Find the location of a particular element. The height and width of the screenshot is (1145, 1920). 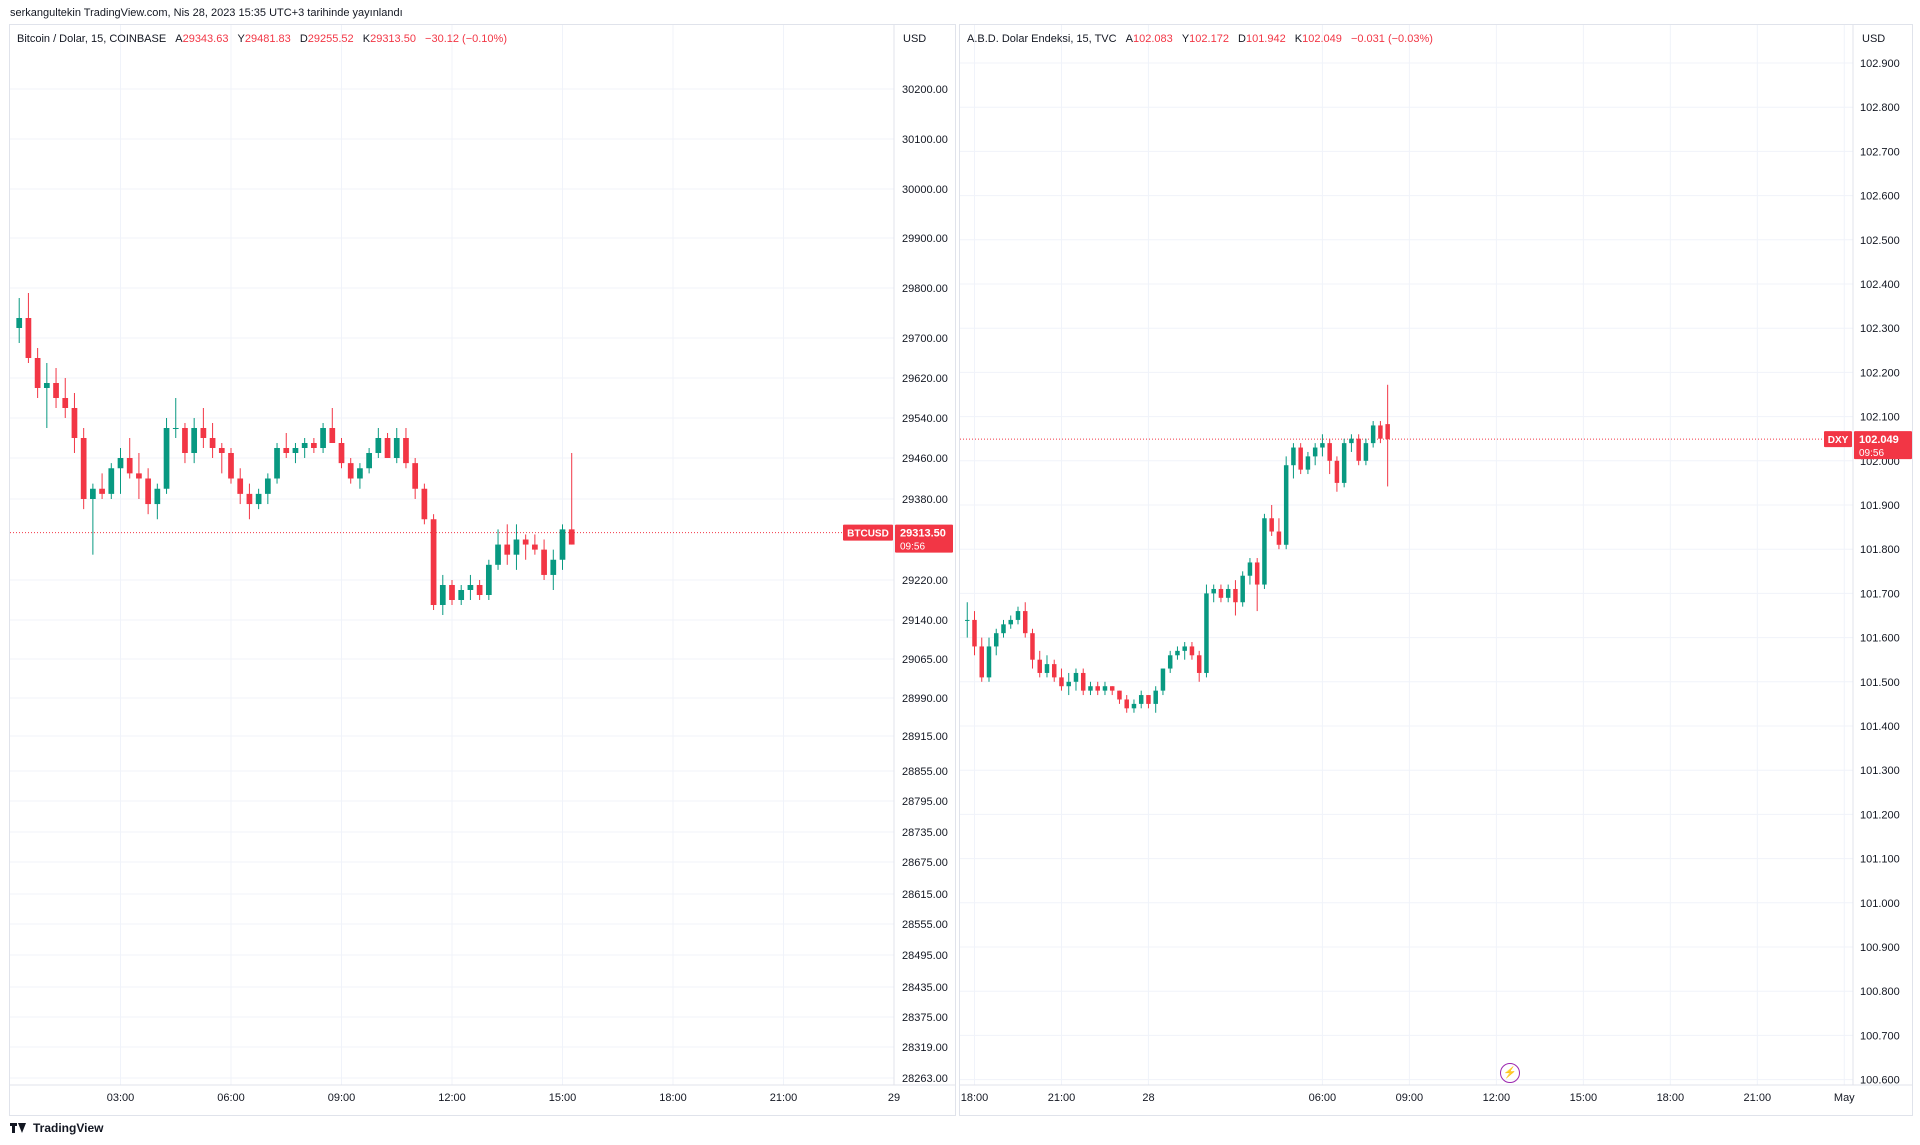

dxy-high-value: 102.172 is located at coordinates (1209, 39).